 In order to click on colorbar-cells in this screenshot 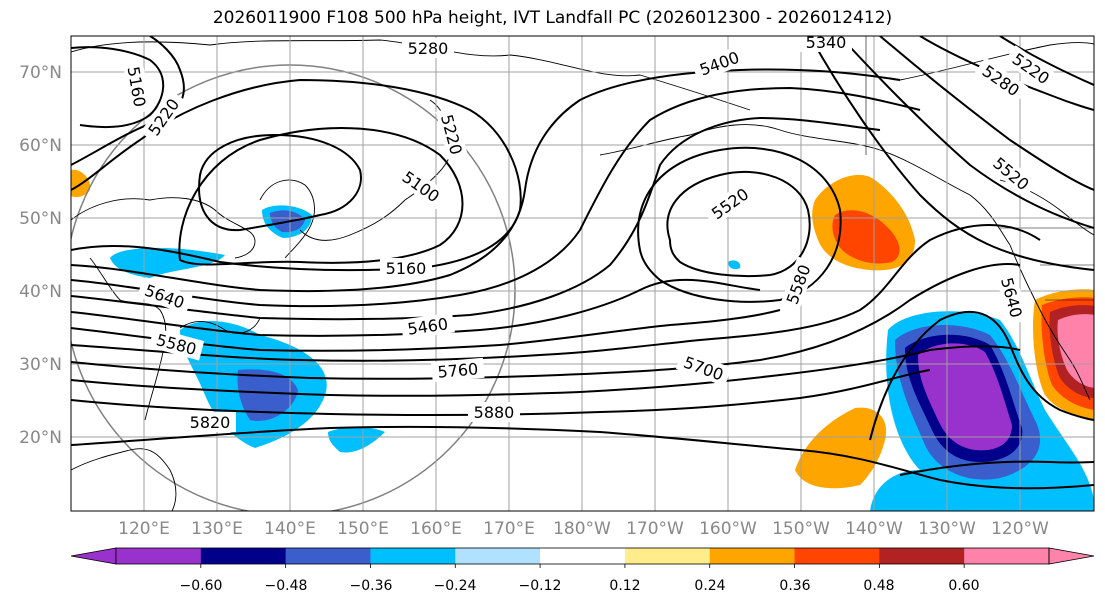, I will do `click(583, 556)`.